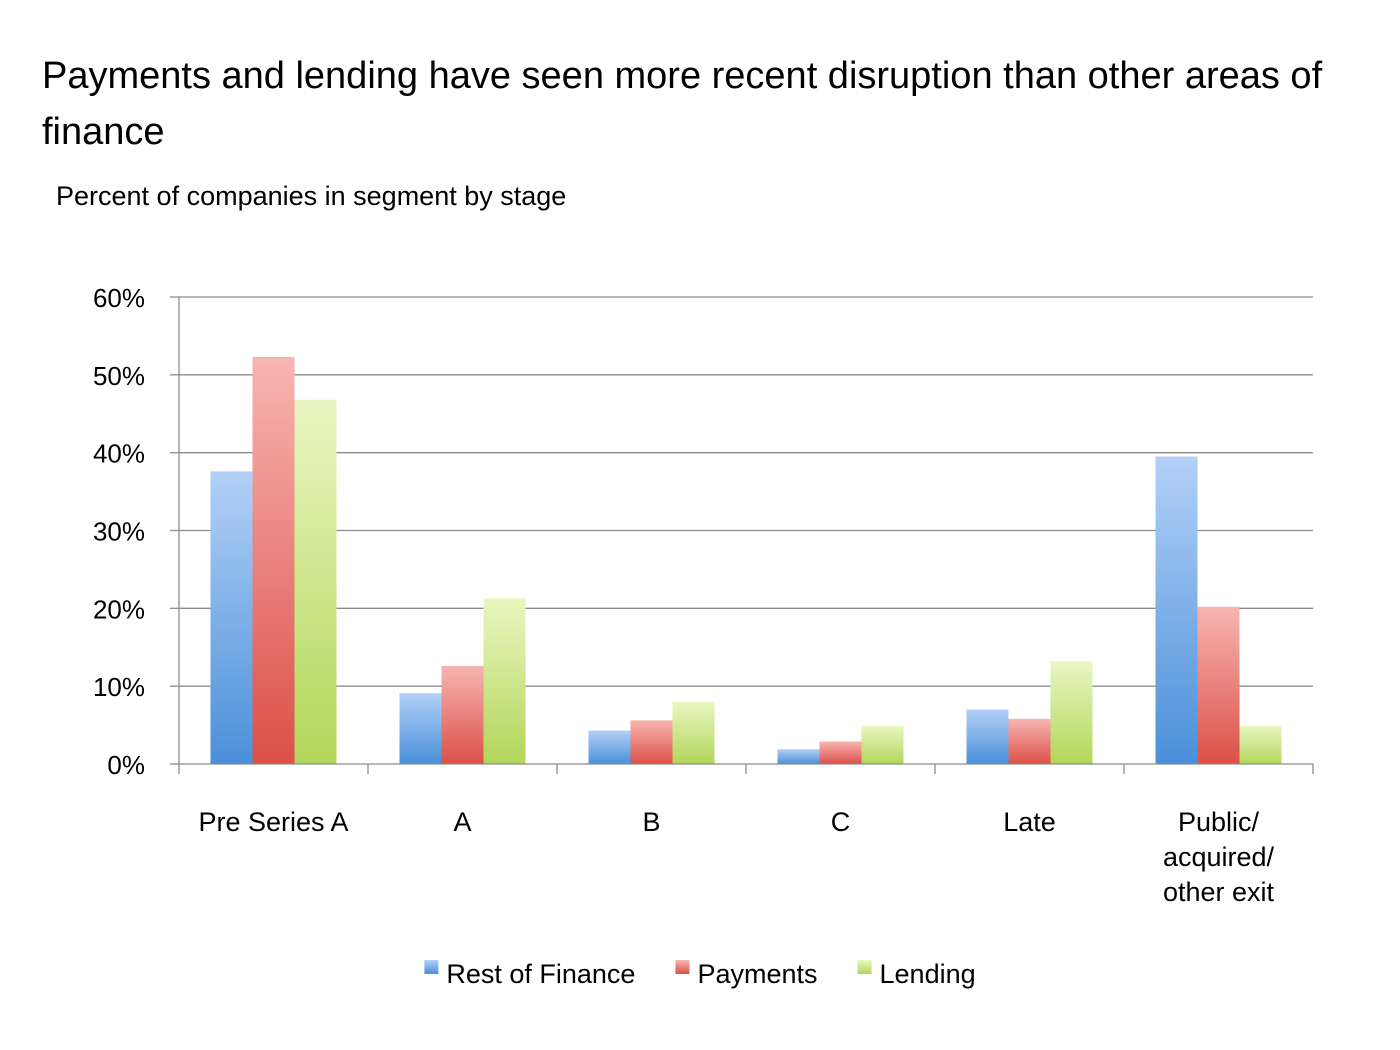 The height and width of the screenshot is (1050, 1400). Describe the element at coordinates (651, 822) in the screenshot. I see `x-category-label: B` at that location.